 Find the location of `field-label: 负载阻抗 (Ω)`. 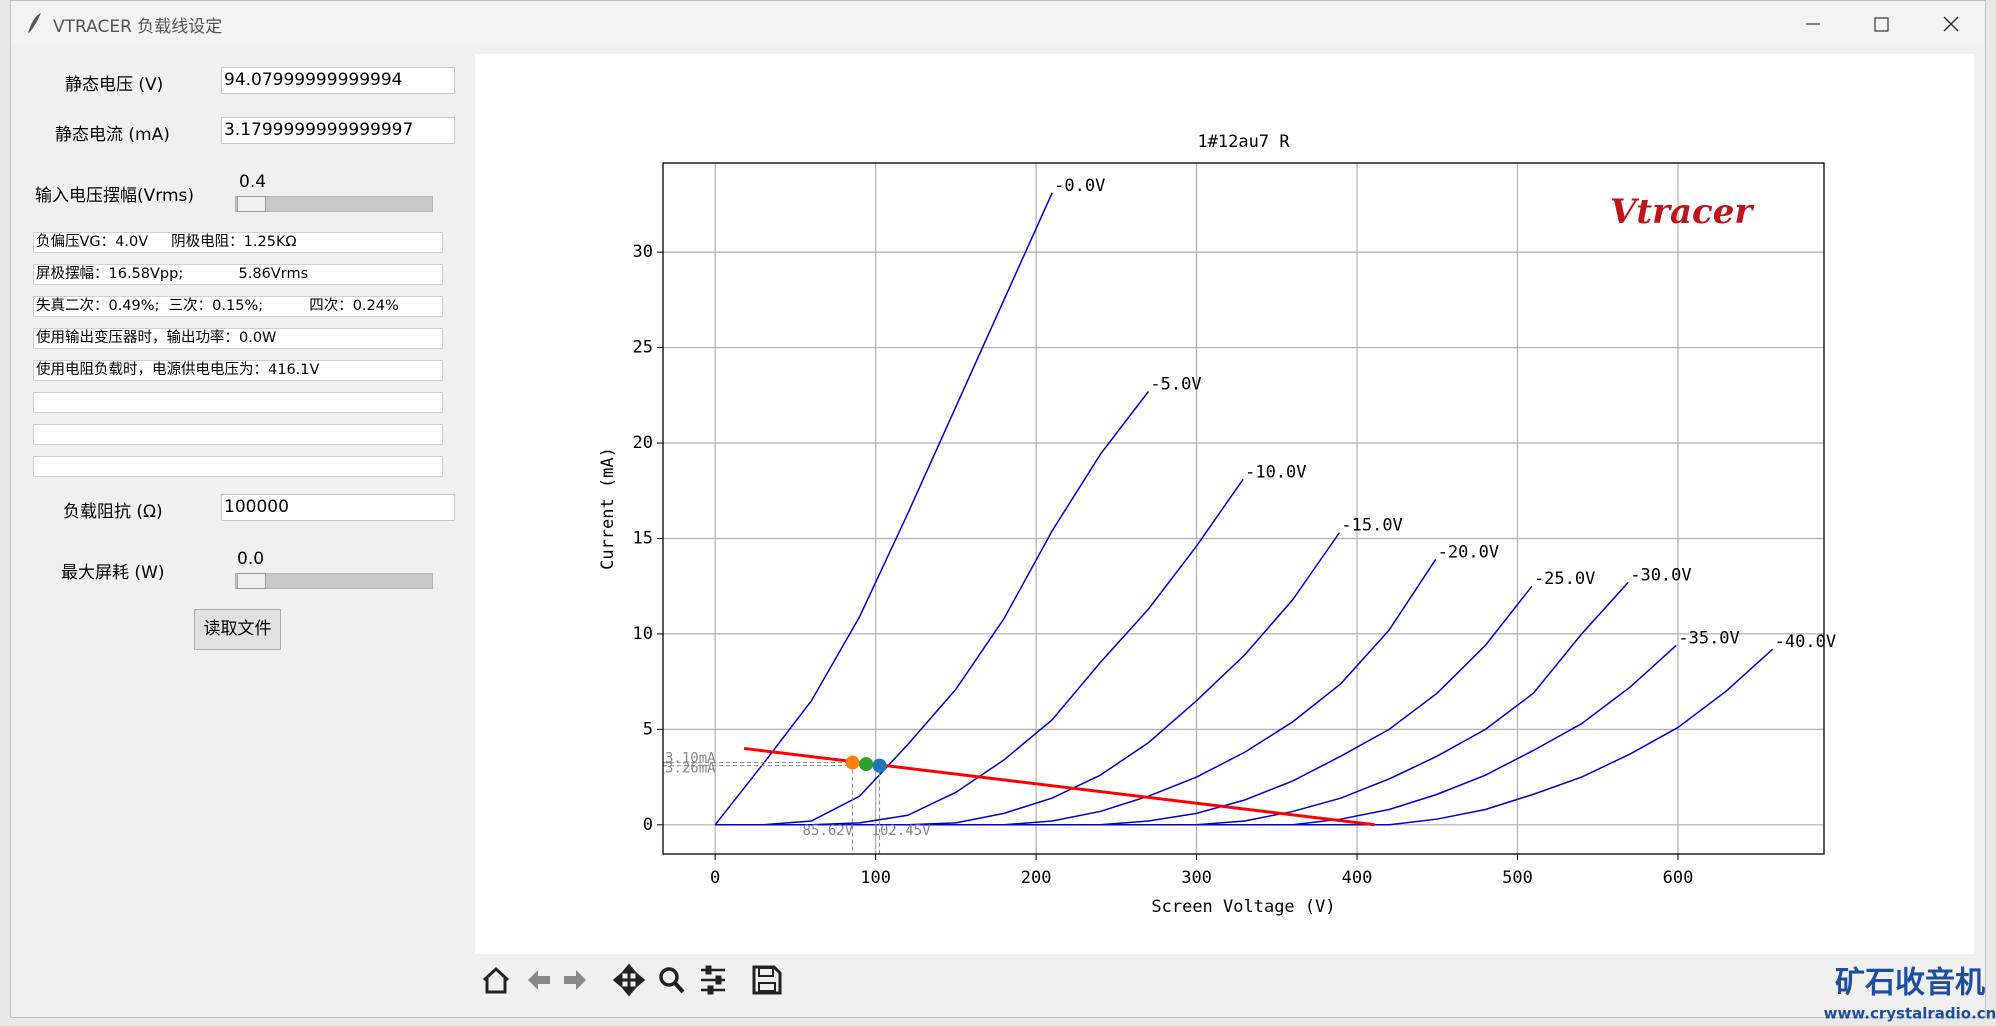

field-label: 负载阻抗 (Ω) is located at coordinates (113, 512).